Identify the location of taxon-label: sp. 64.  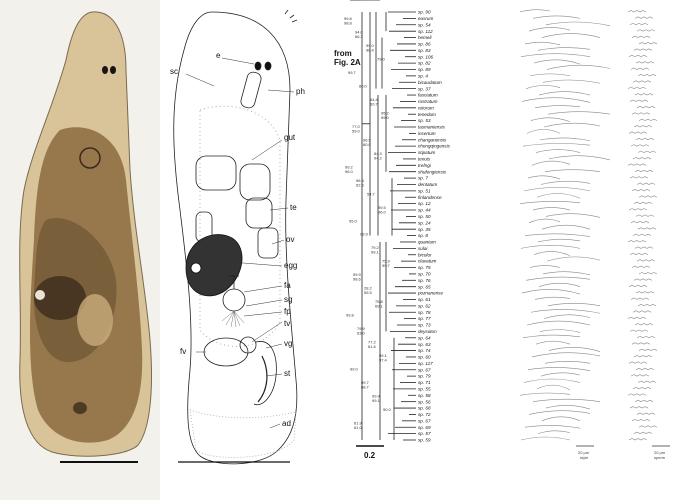
(424, 337).